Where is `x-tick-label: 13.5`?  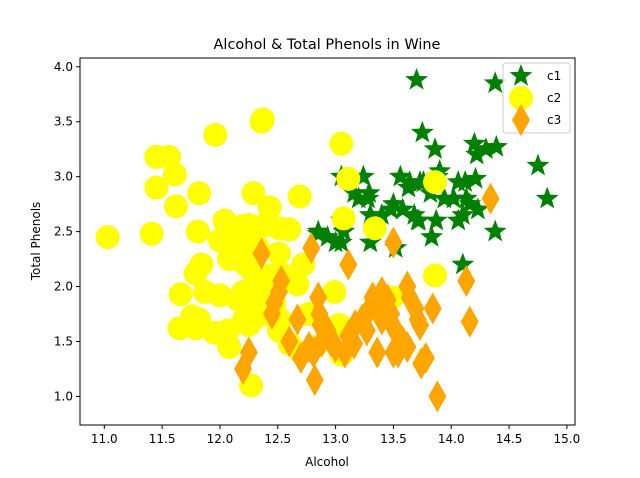 x-tick-label: 13.5 is located at coordinates (393, 439).